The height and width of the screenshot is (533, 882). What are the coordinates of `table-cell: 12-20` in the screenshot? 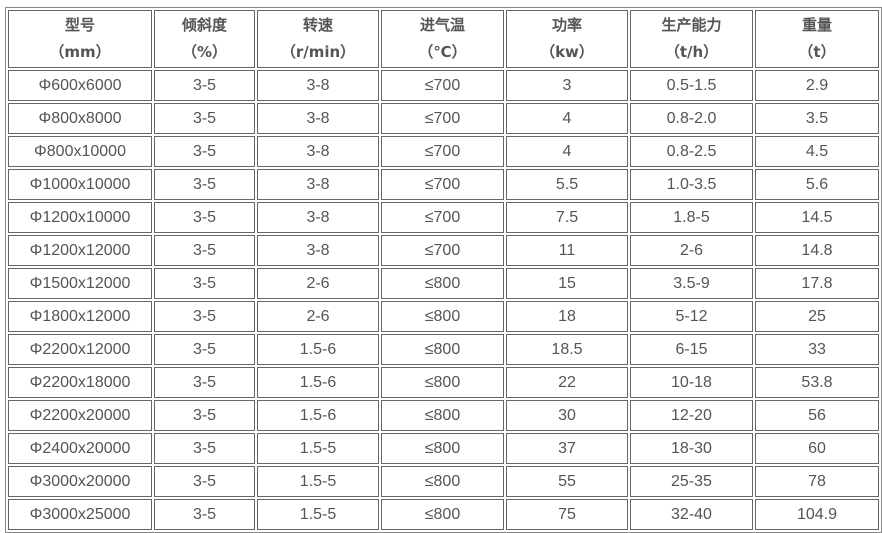 It's located at (691, 415).